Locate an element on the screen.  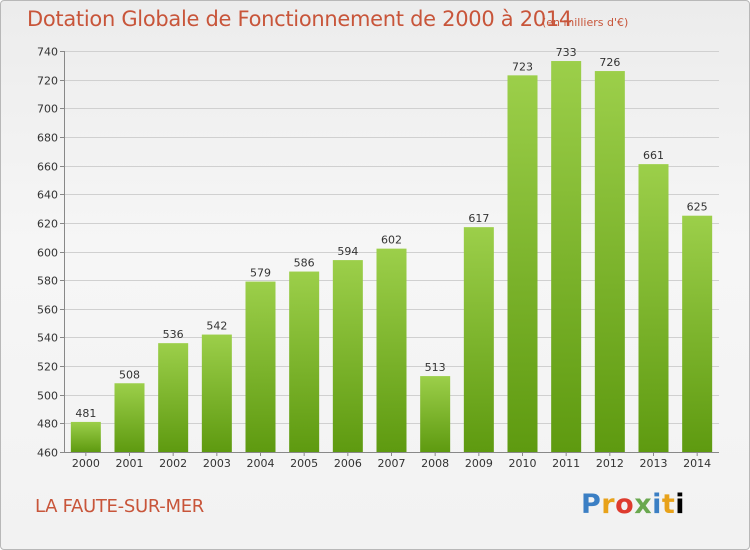
bar-value-label: 481 is located at coordinates (85, 413).